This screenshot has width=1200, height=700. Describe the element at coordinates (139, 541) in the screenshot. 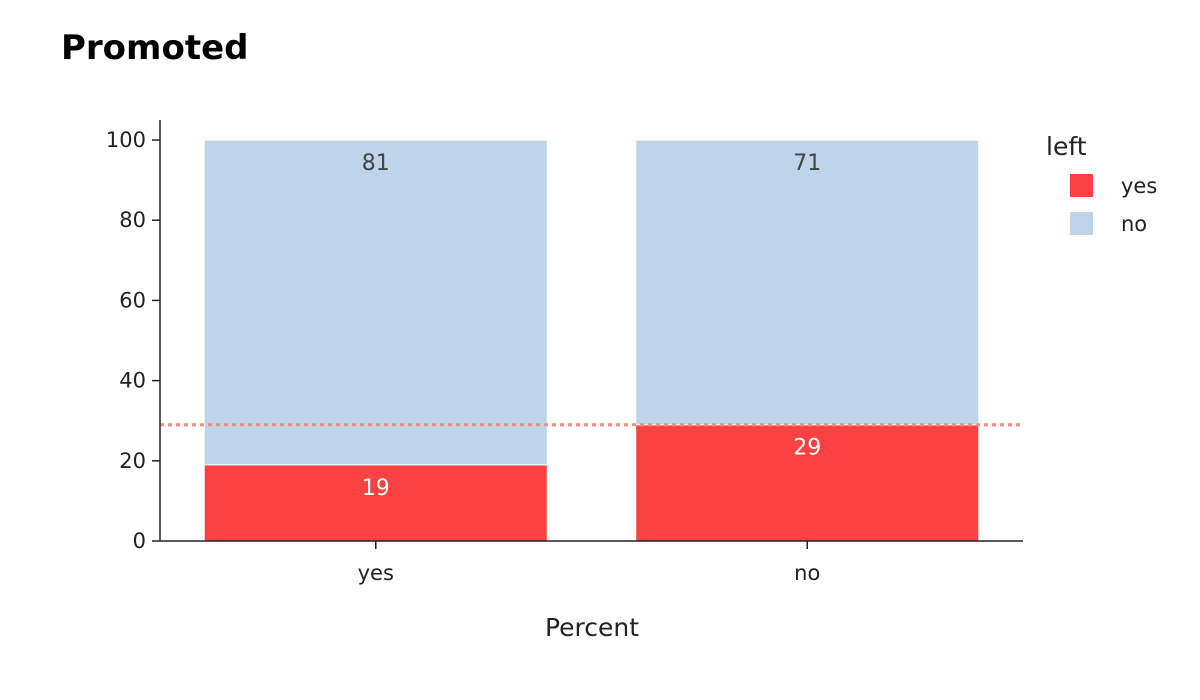

I see `y-tick-label: 0` at that location.